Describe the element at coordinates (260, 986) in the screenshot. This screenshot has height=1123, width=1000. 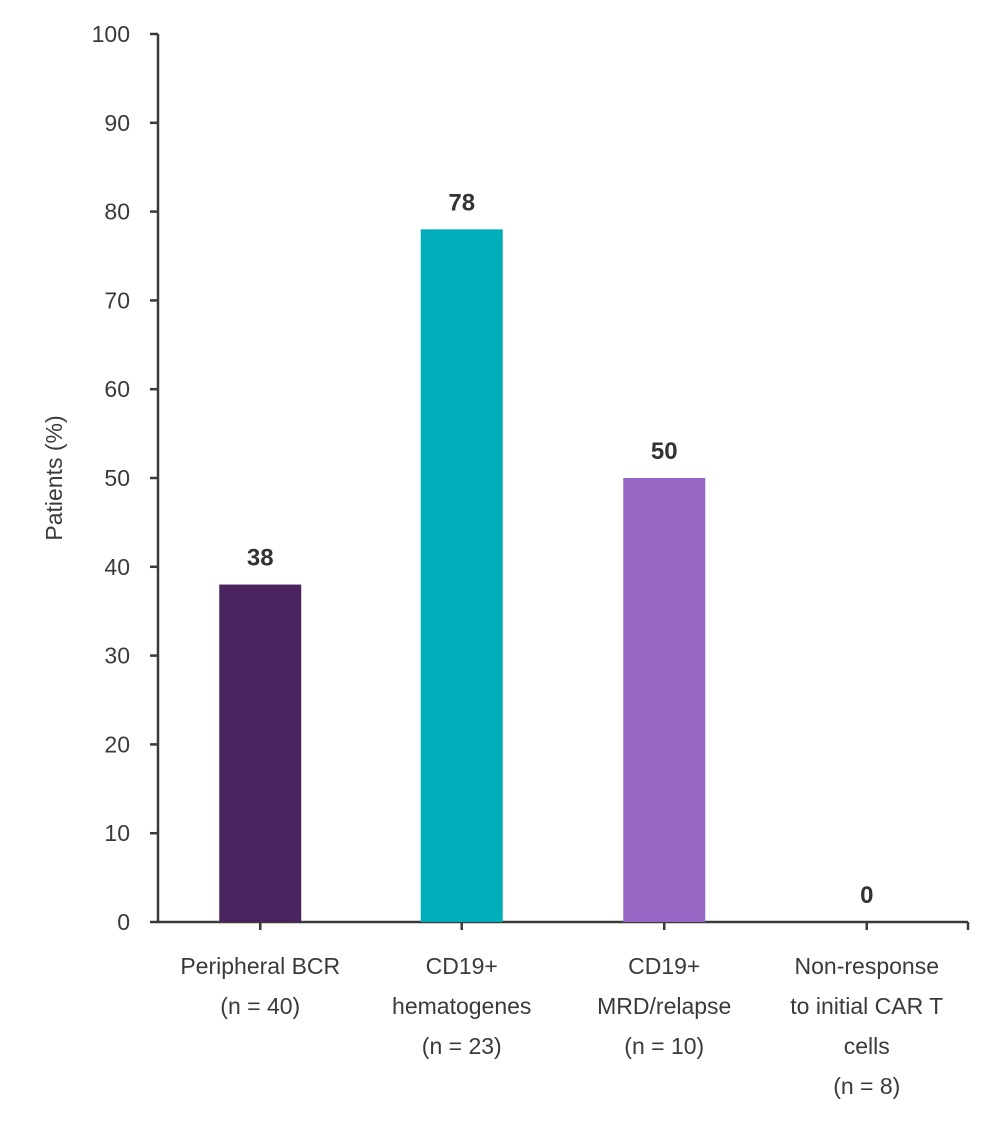
I see `x-tick-label: Peripheral BCR (n = 40)` at that location.